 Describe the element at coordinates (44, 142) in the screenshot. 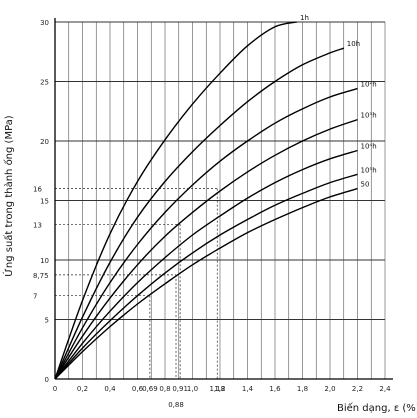

I see `y-tick-label: 20` at that location.